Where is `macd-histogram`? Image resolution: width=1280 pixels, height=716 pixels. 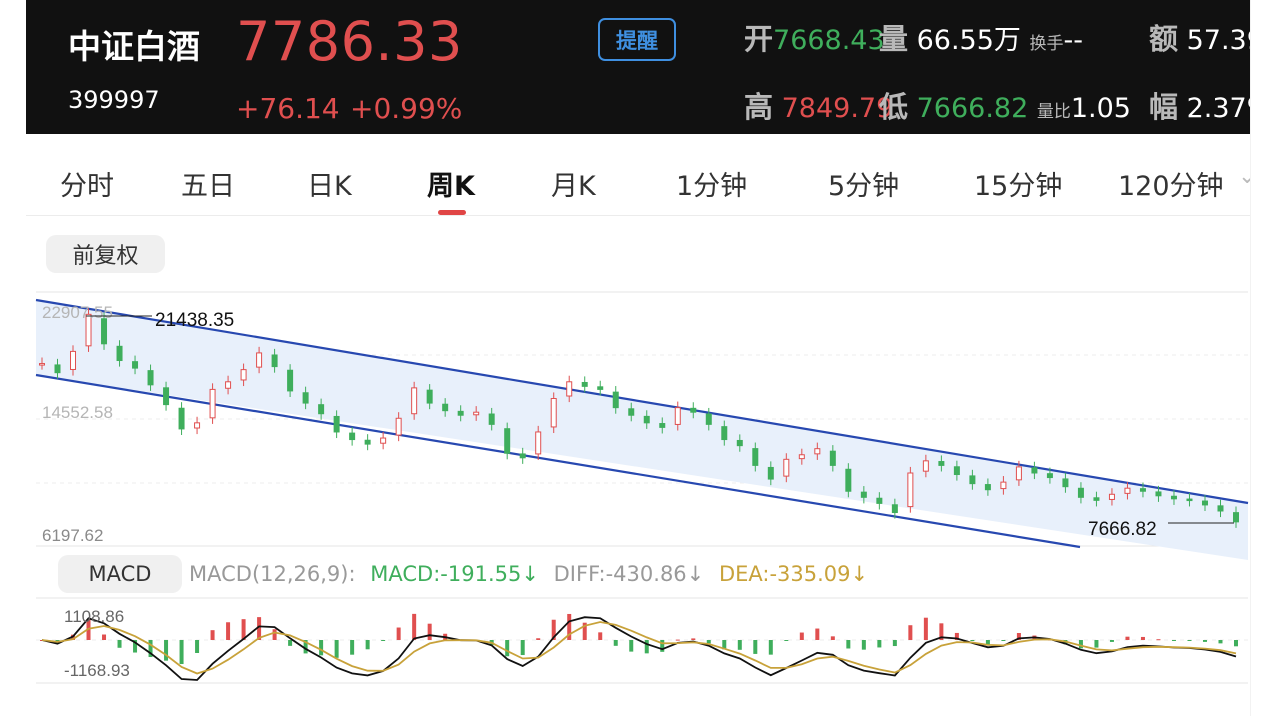 macd-histogram is located at coordinates (639, 639).